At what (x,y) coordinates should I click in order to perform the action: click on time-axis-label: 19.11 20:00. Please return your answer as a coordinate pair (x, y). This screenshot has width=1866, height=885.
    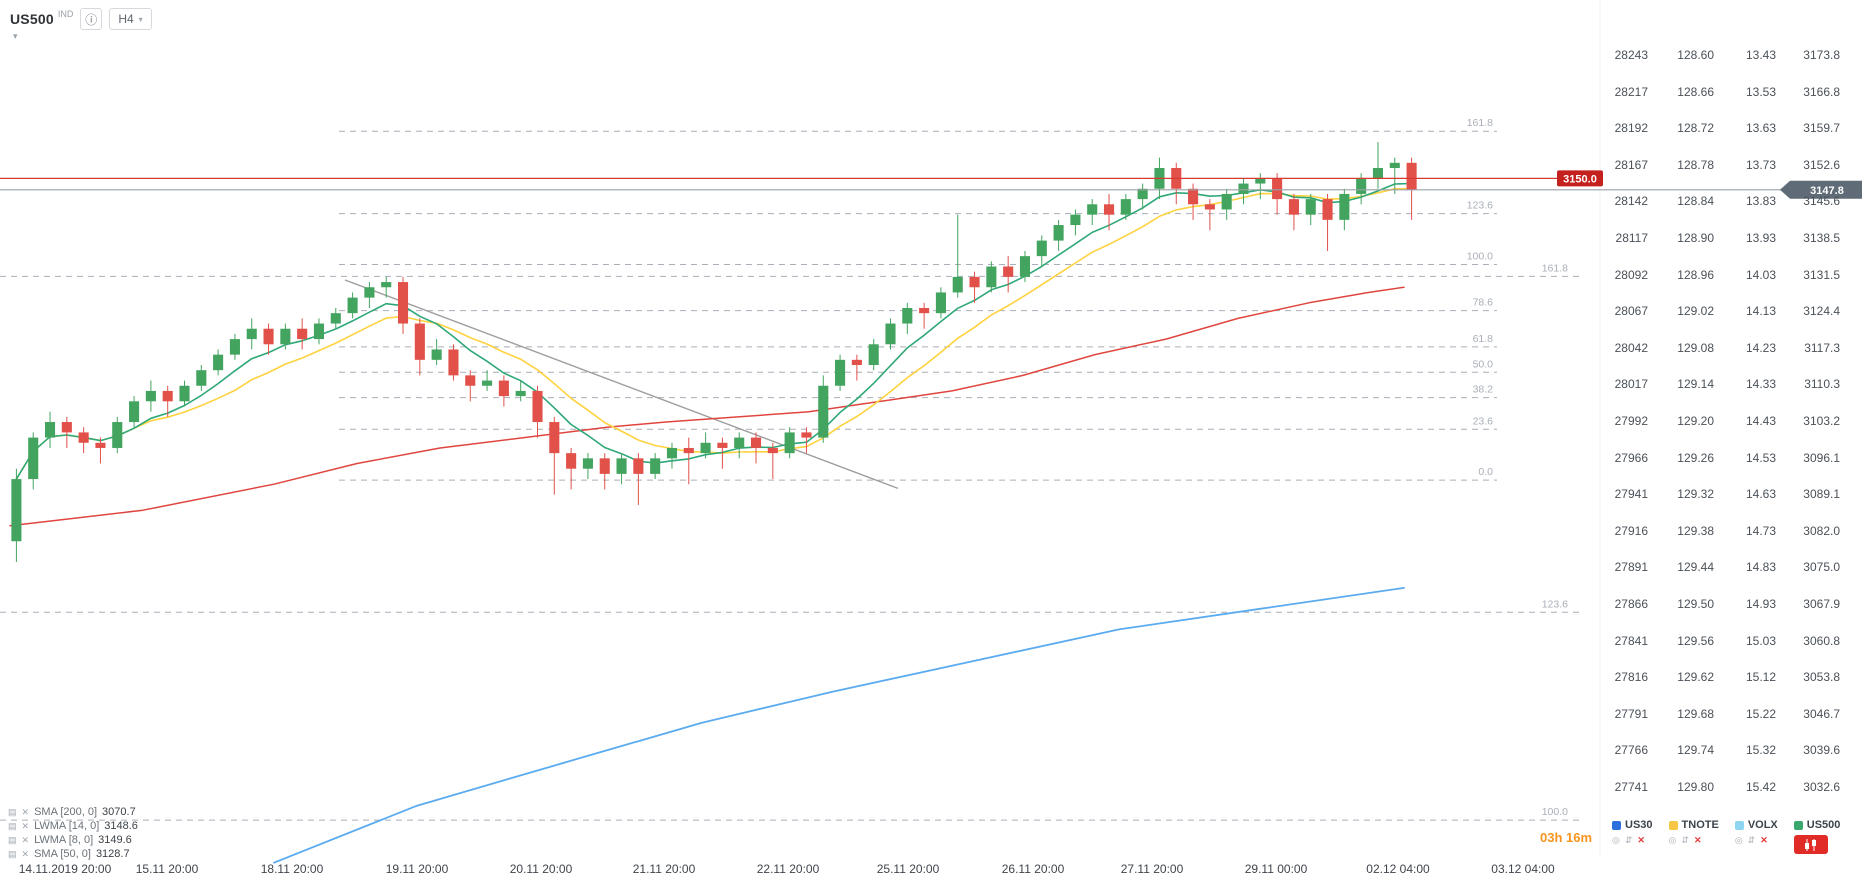
    Looking at the image, I should click on (417, 869).